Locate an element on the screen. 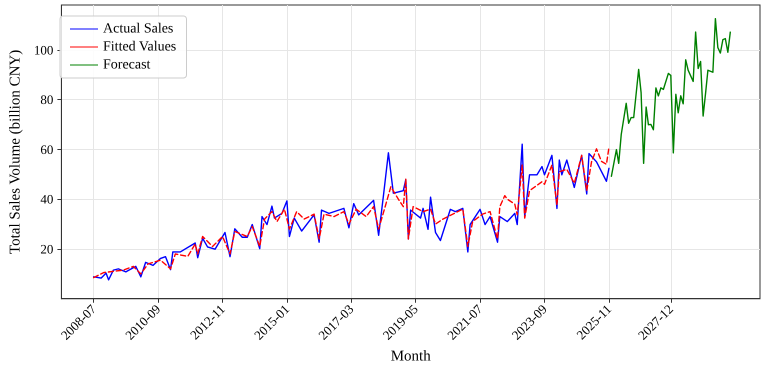  line-series is located at coordinates (670, 97).